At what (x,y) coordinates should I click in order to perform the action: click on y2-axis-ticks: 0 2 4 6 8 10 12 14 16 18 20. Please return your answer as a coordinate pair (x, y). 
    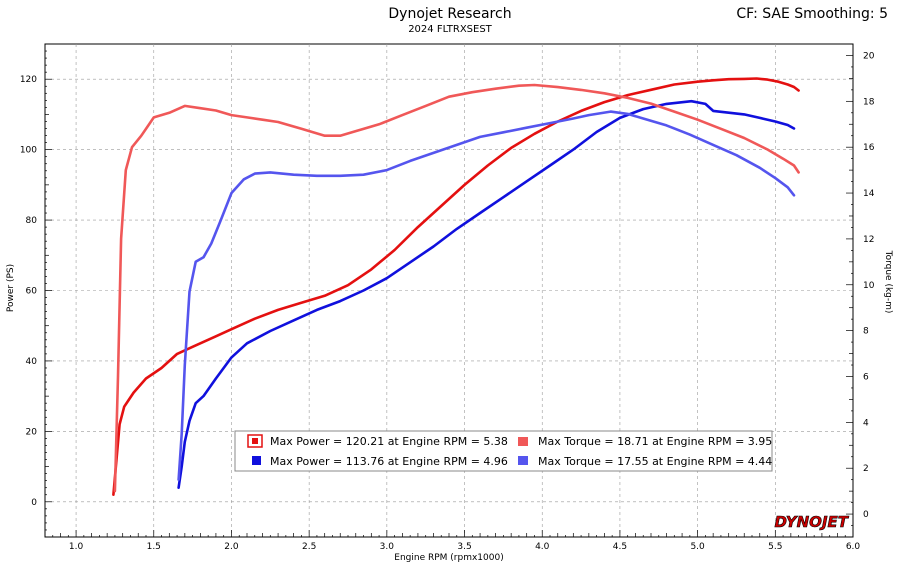
    Looking at the image, I should click on (860, 290).